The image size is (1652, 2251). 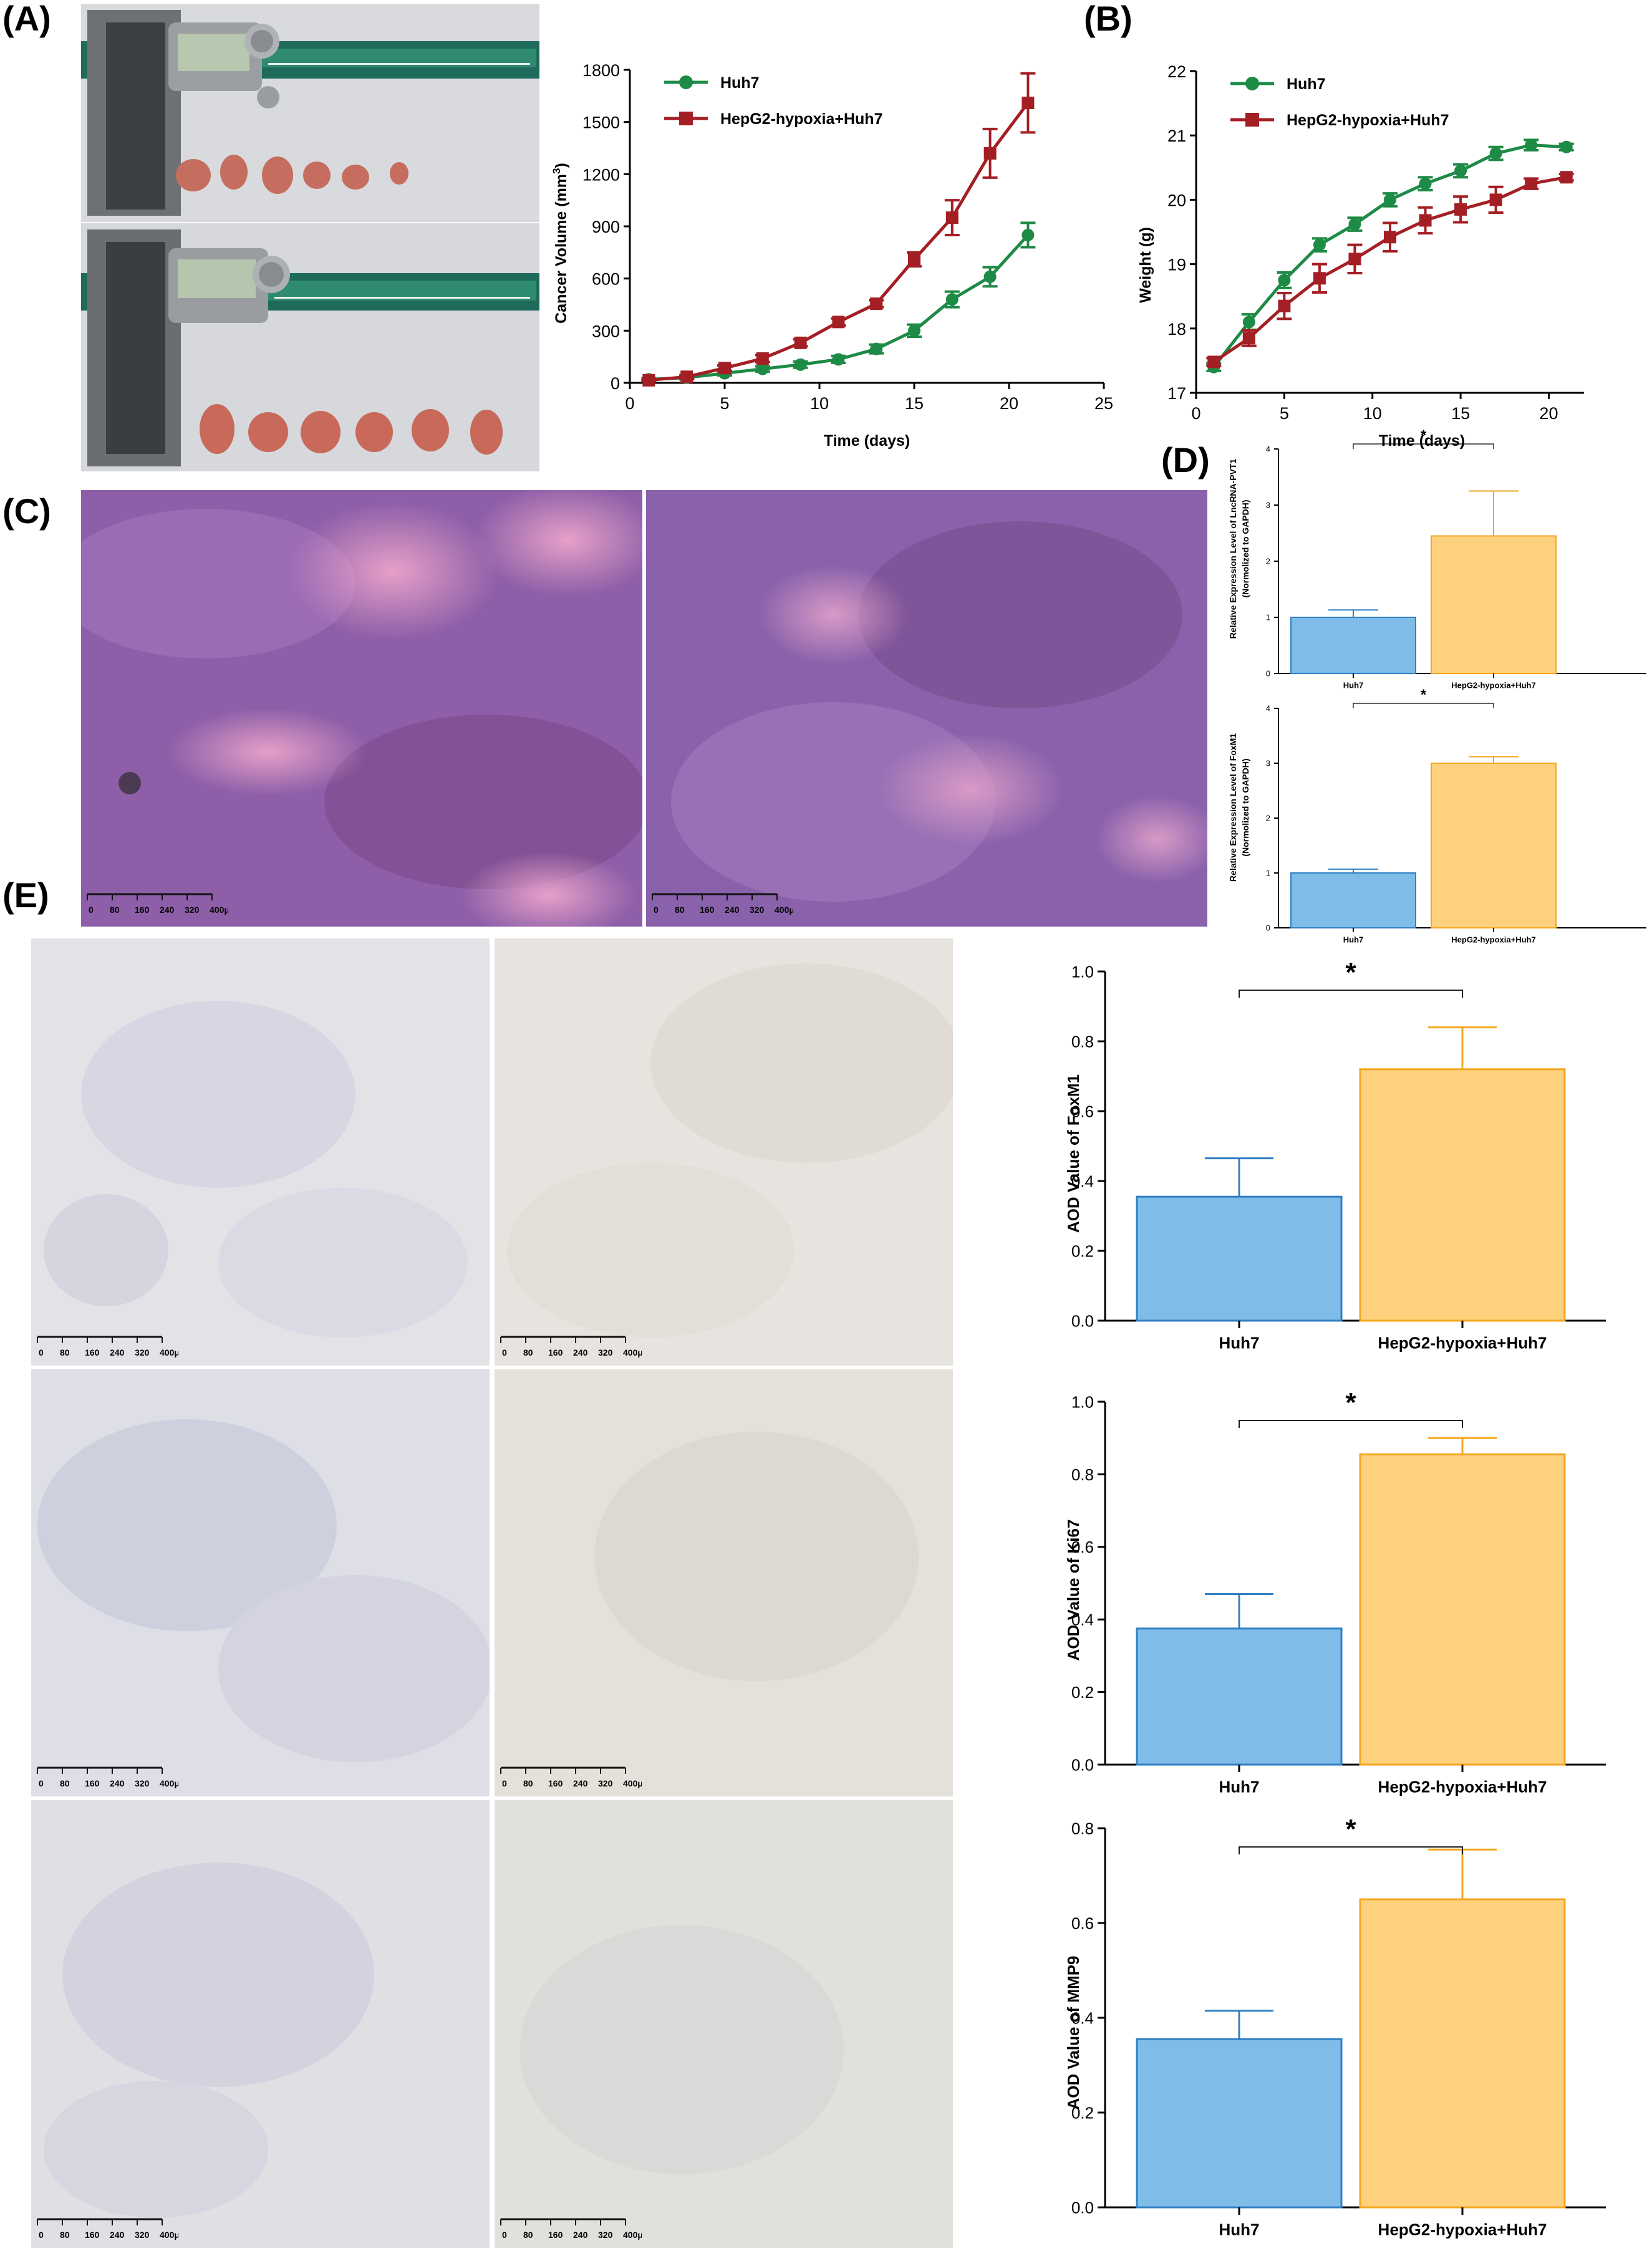 I want to click on panel-label-b: (B), so click(x=1108, y=19).